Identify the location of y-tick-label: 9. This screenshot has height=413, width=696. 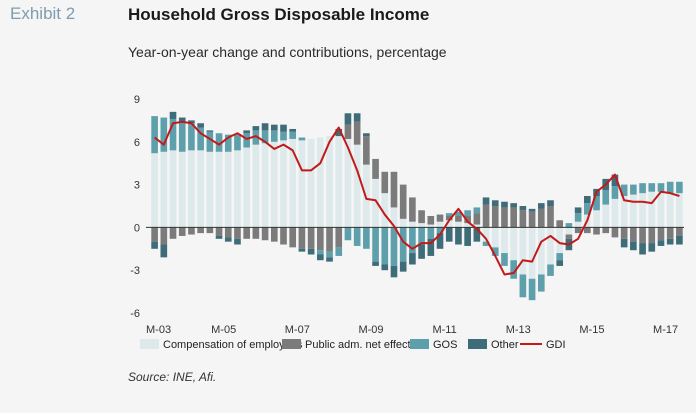
(137, 100).